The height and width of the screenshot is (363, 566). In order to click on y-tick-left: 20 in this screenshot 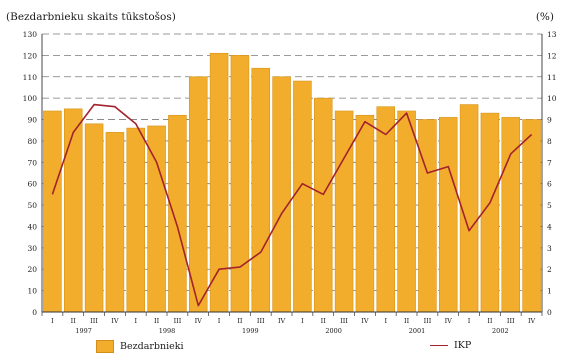, I will do `click(32, 269)`.